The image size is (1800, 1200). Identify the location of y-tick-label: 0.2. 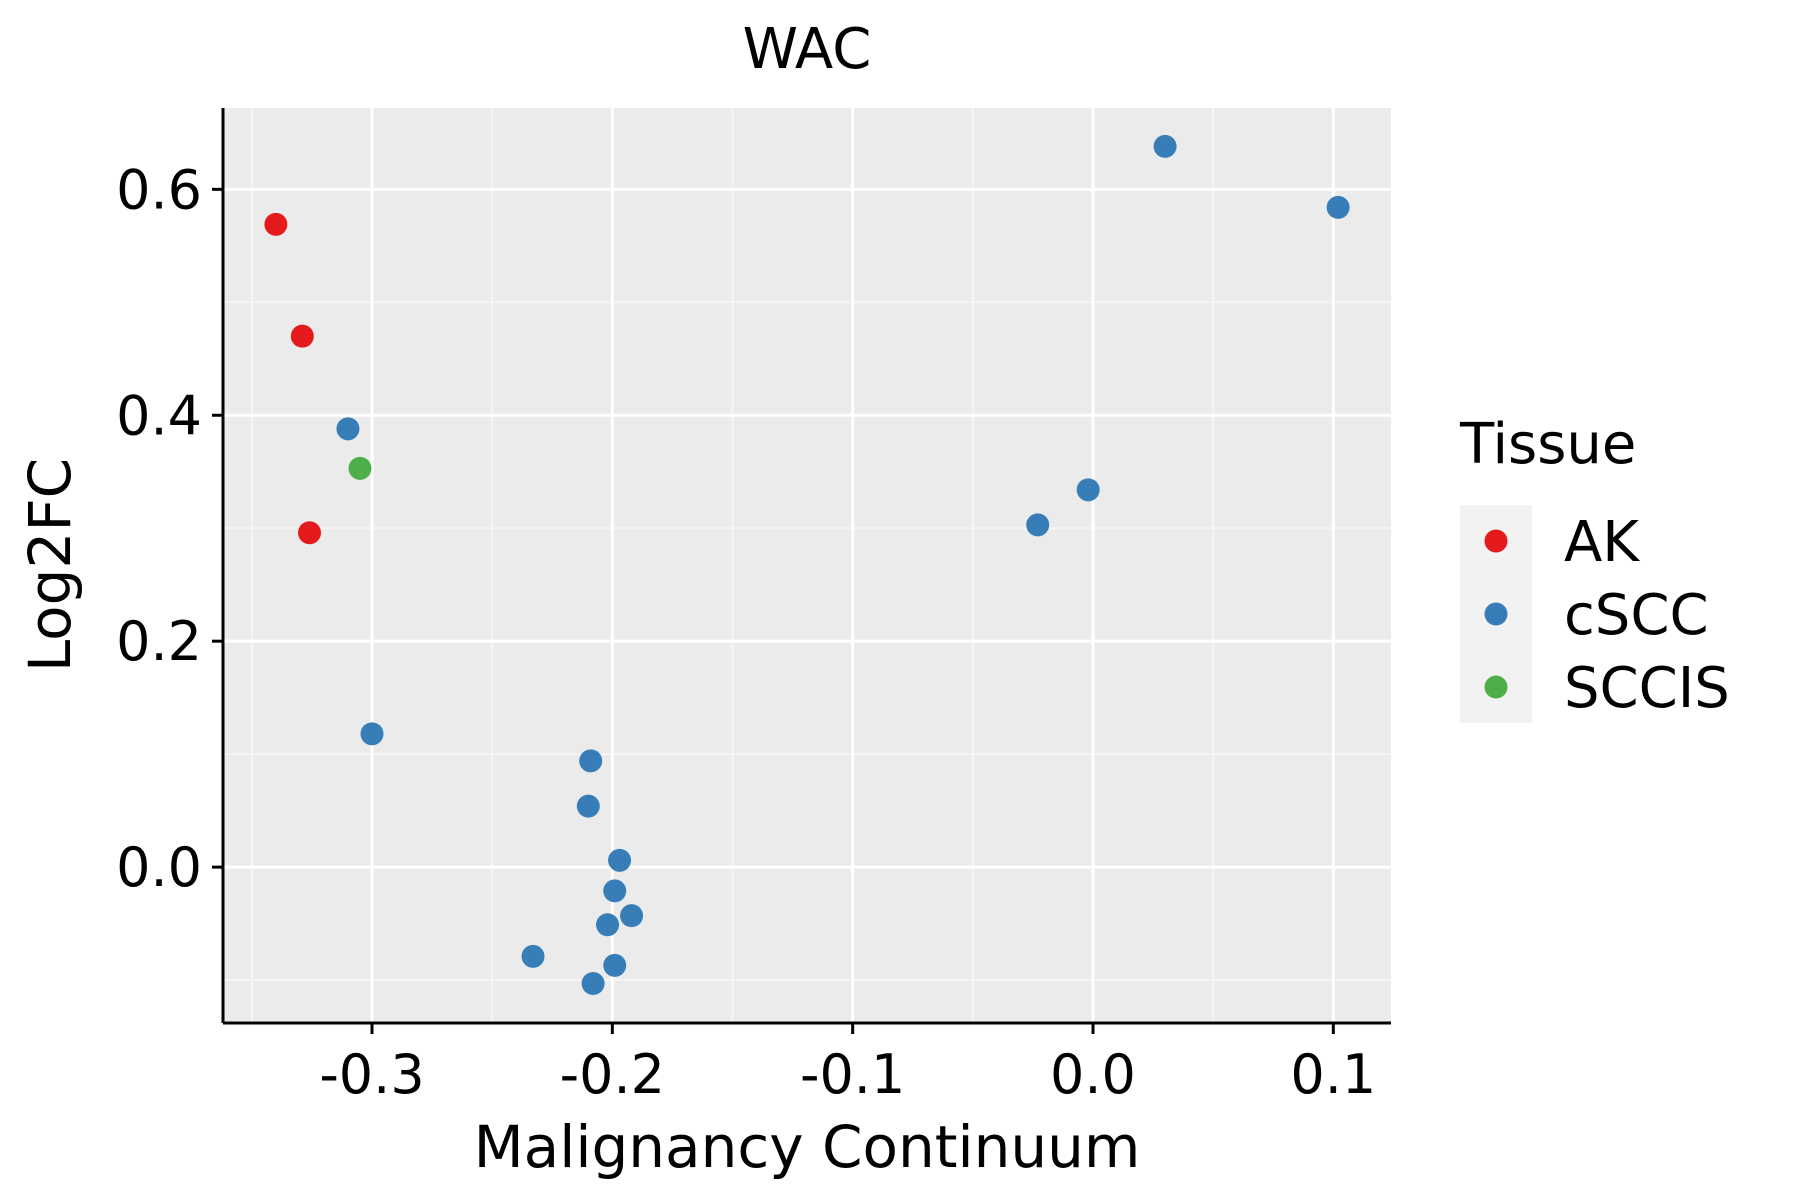
(159, 641).